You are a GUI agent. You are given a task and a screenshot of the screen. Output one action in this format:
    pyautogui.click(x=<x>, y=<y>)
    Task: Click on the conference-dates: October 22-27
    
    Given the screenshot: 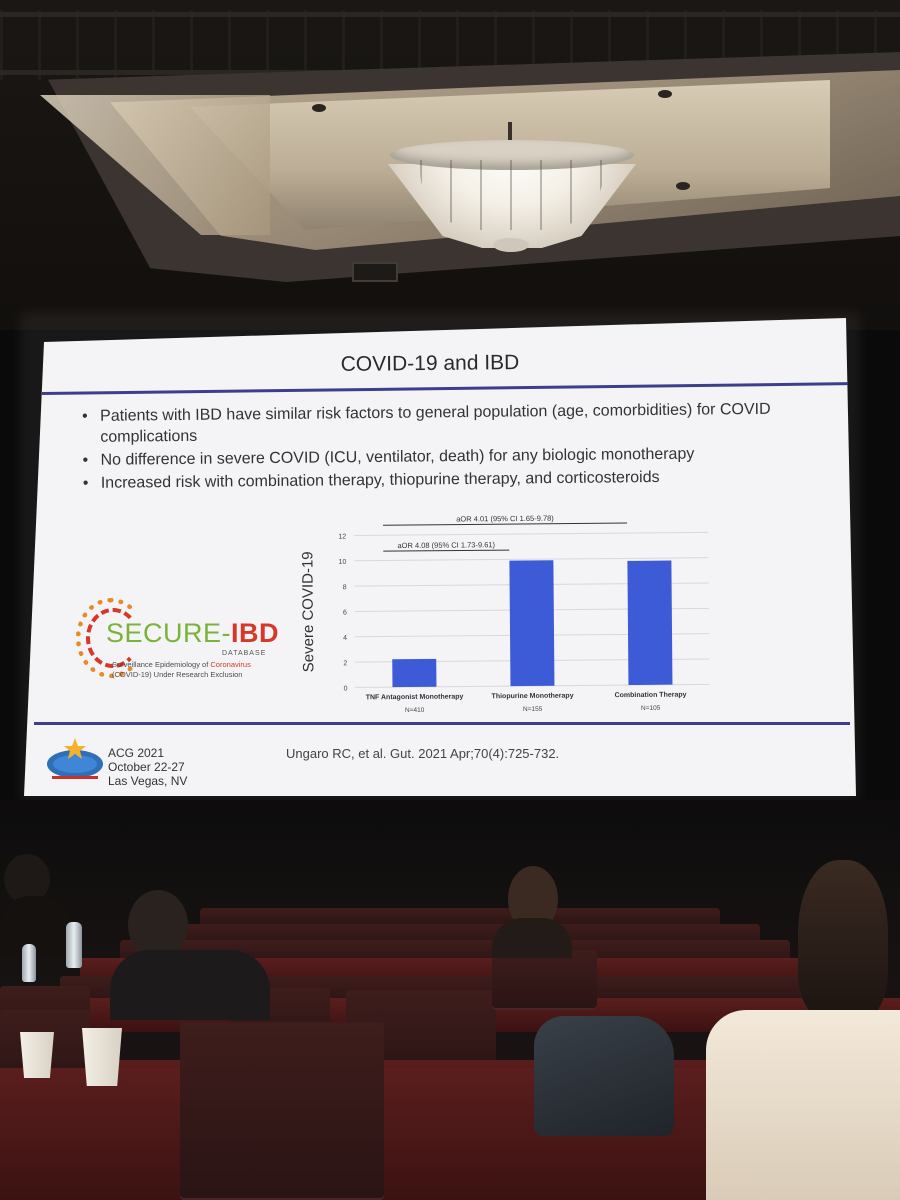 What is the action you would take?
    pyautogui.click(x=146, y=767)
    